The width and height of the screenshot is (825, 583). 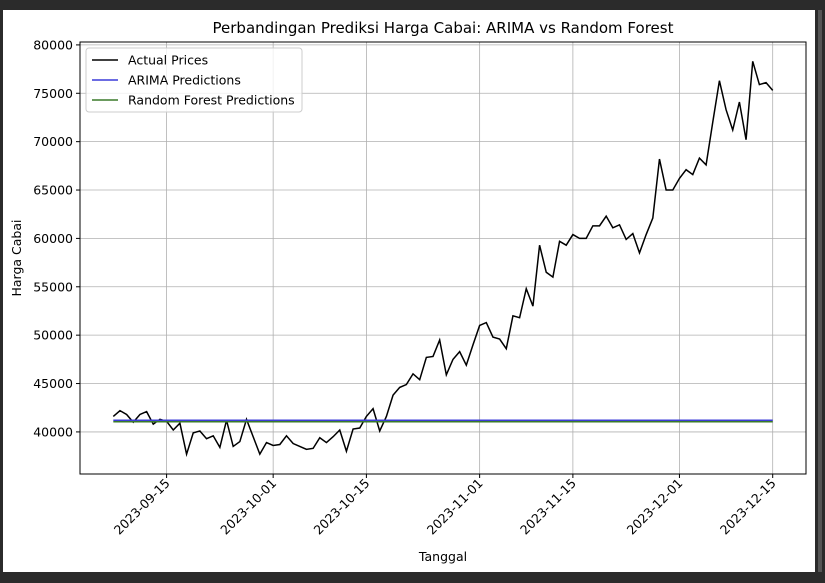 What do you see at coordinates (168, 60) in the screenshot?
I see `legend-label: Actual Prices` at bounding box center [168, 60].